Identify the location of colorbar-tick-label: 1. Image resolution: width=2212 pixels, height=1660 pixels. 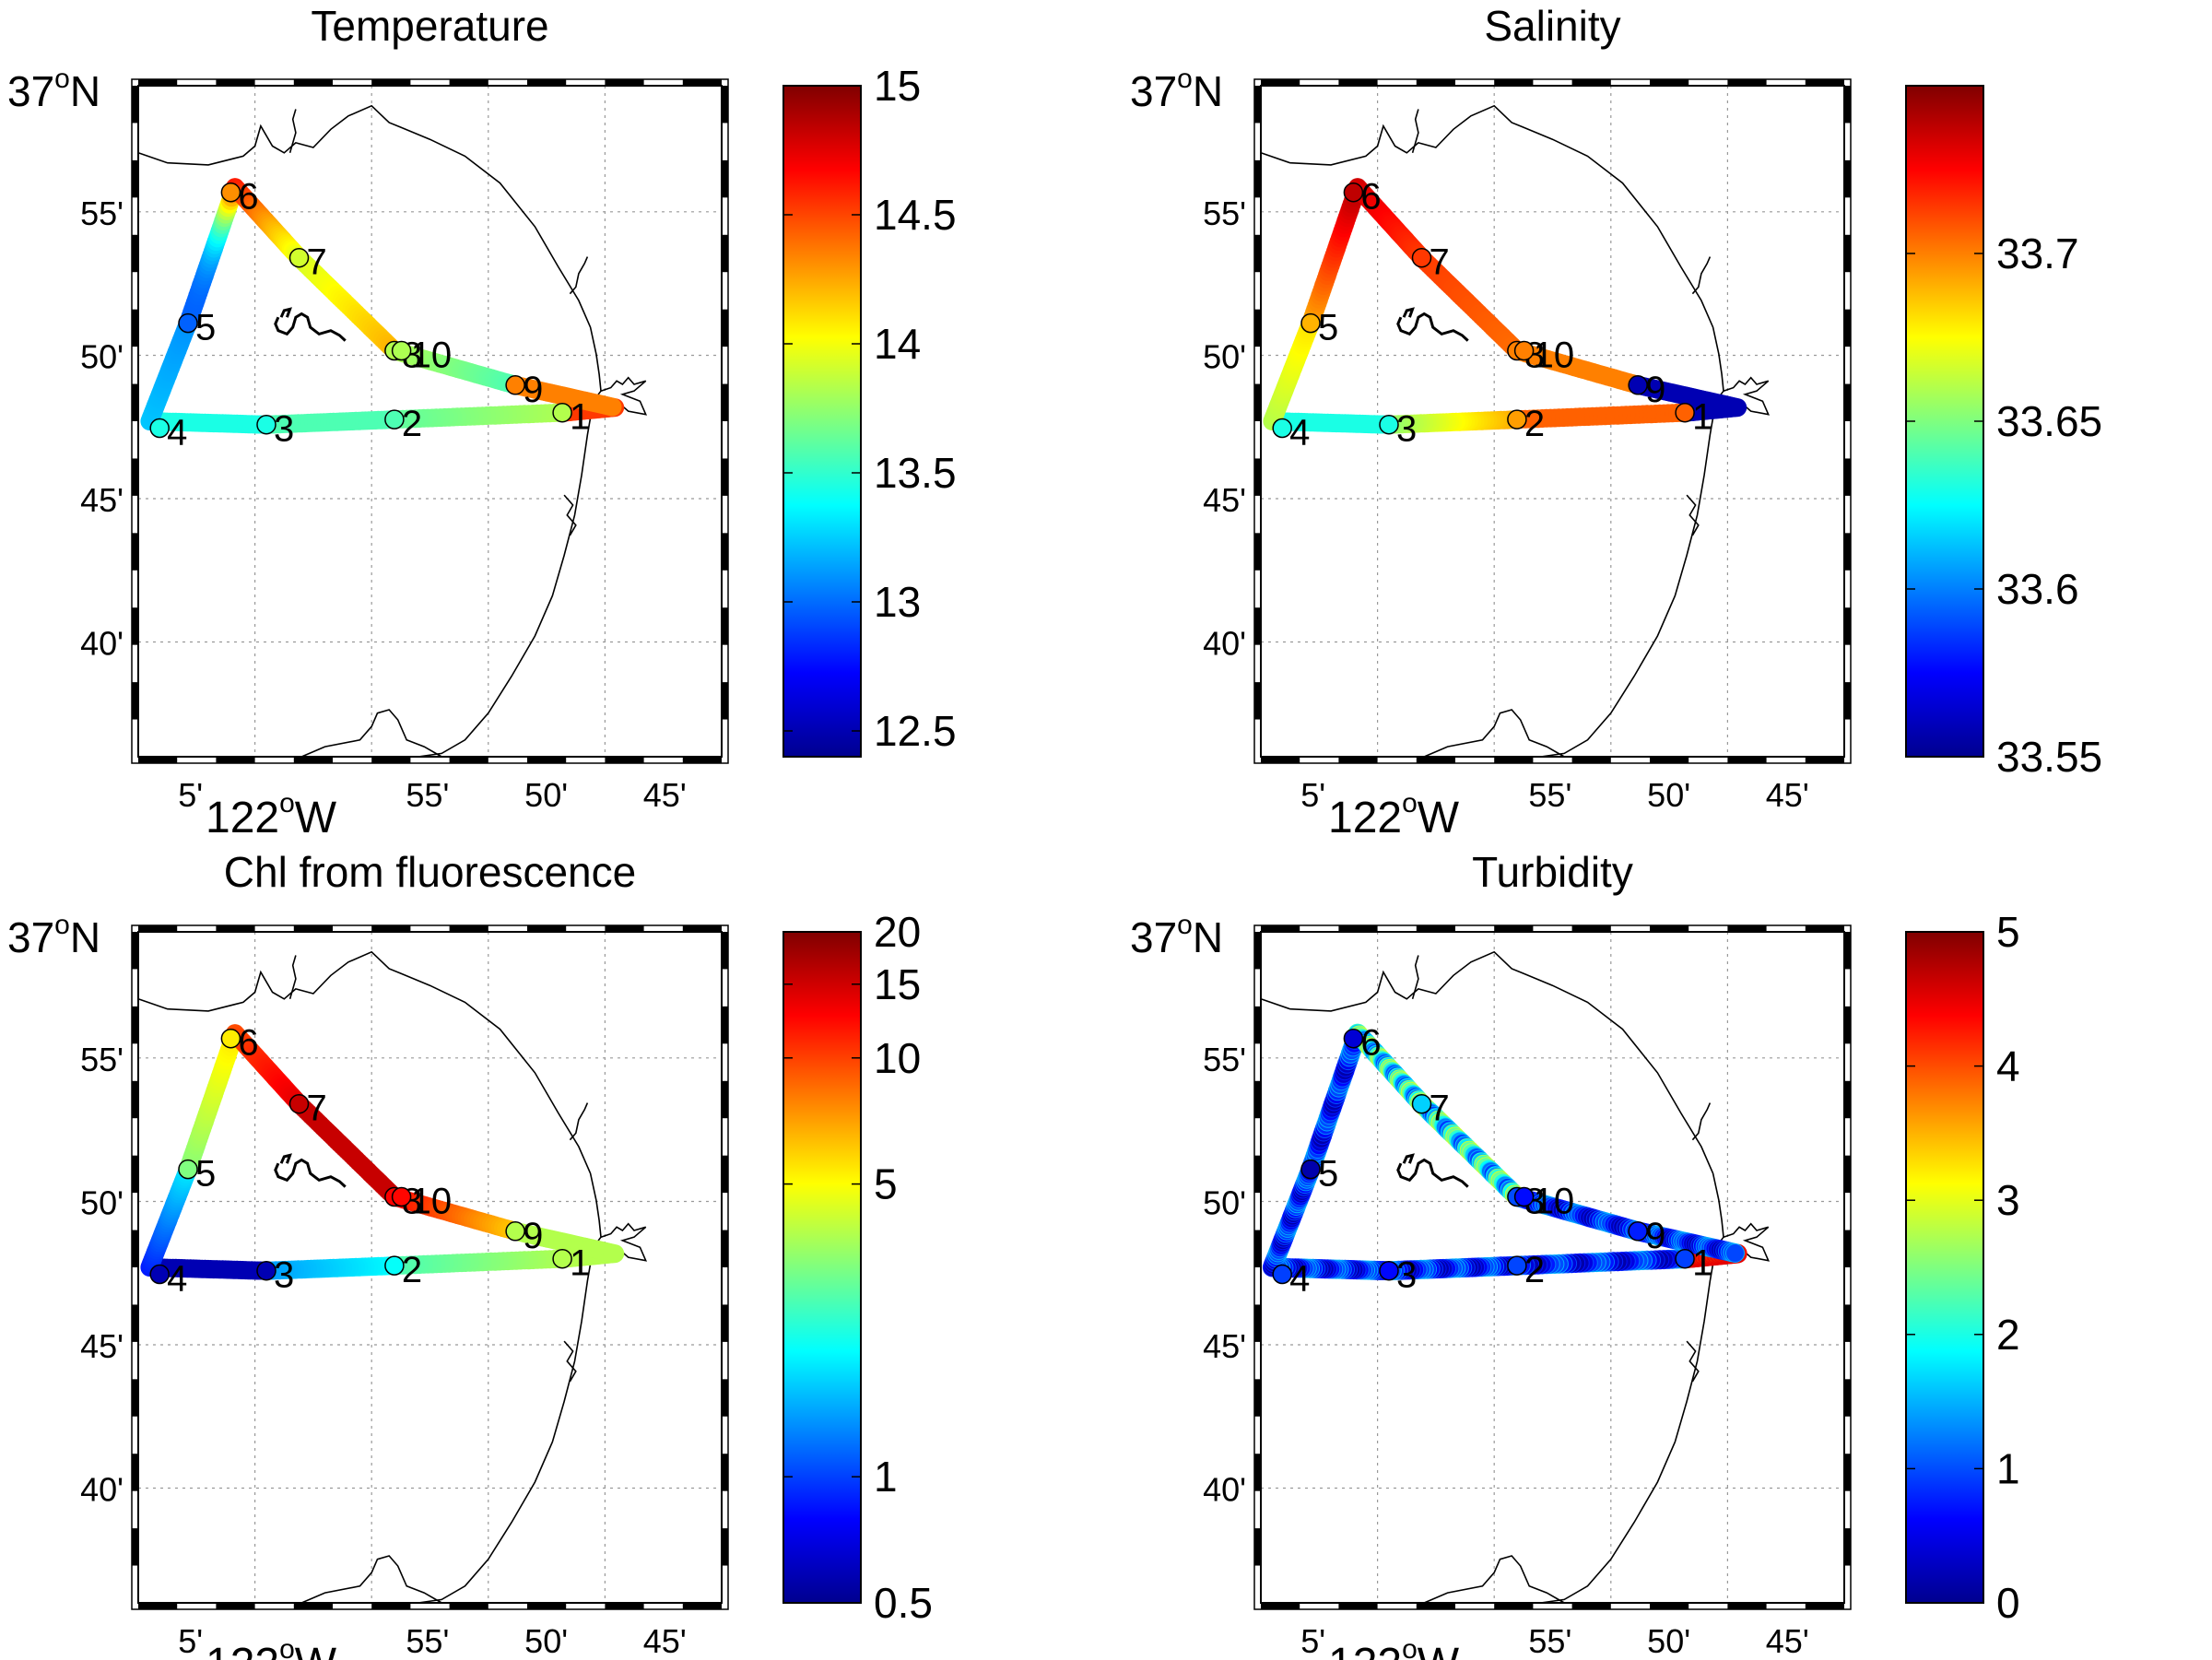
(2008, 1468).